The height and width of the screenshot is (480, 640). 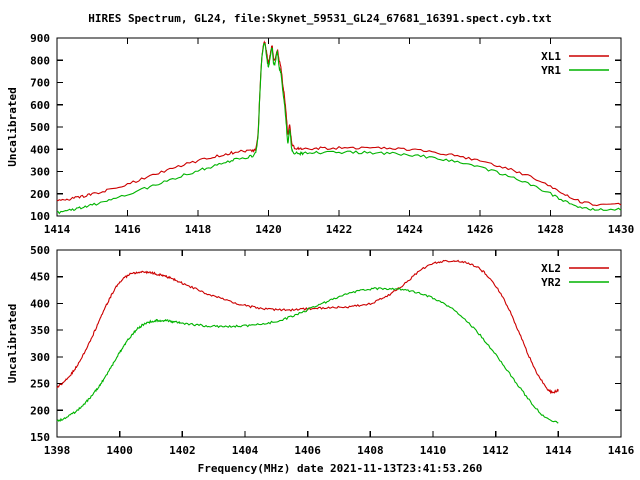 What do you see at coordinates (370, 450) in the screenshot?
I see `x-tick-label: 1408` at bounding box center [370, 450].